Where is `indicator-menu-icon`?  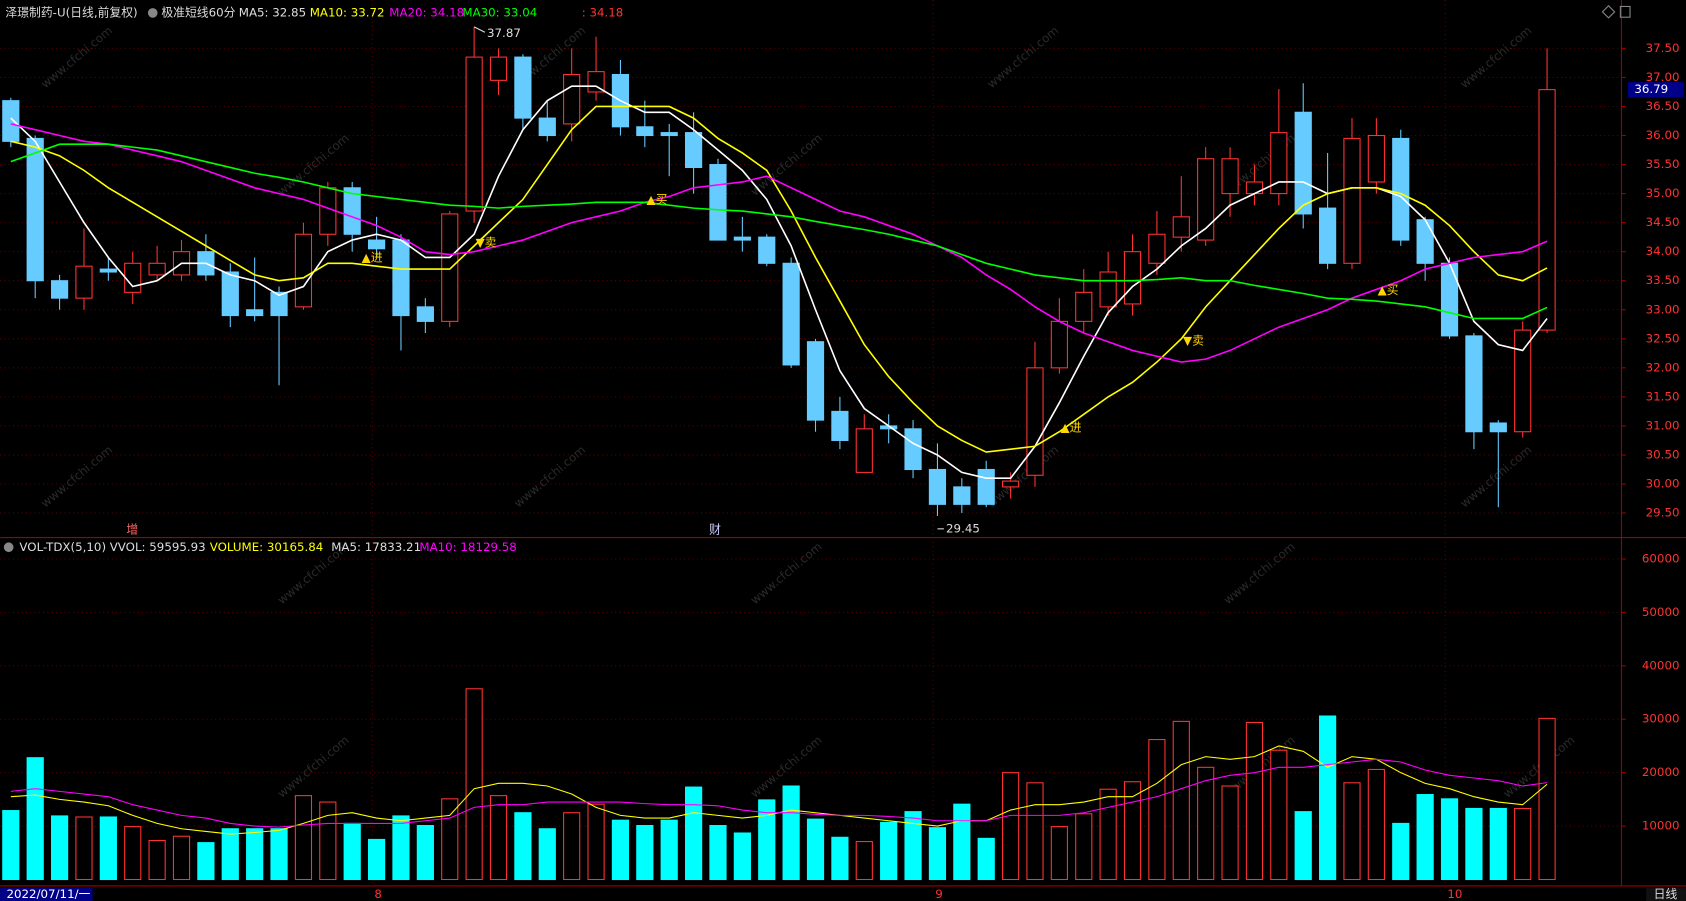 indicator-menu-icon is located at coordinates (152, 13).